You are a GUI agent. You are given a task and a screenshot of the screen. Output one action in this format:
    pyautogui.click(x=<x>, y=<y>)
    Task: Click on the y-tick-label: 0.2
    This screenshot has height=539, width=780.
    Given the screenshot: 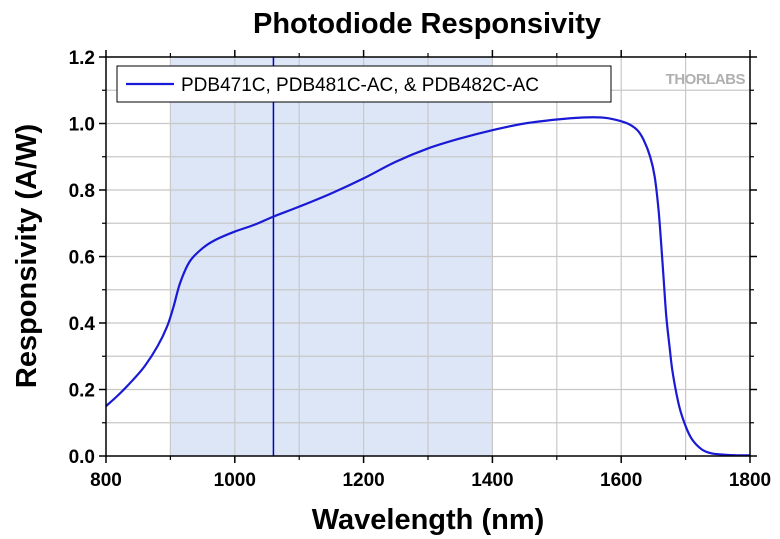 What is the action you would take?
    pyautogui.click(x=82, y=391)
    